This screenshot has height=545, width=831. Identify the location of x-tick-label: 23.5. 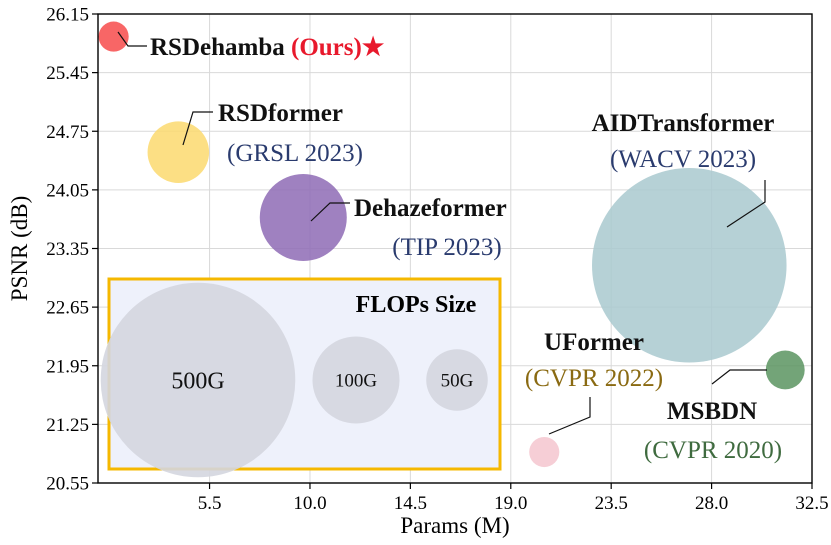
(611, 503).